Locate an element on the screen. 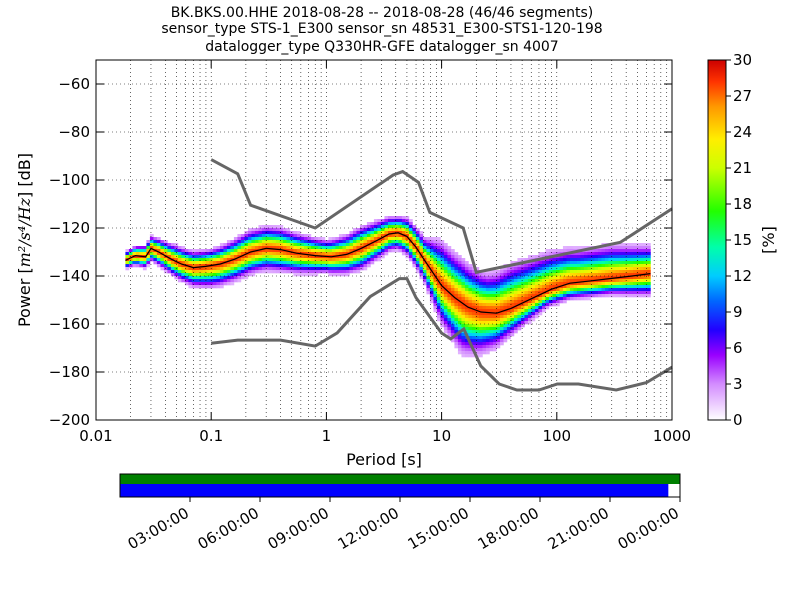  mode-curve is located at coordinates (388, 273).